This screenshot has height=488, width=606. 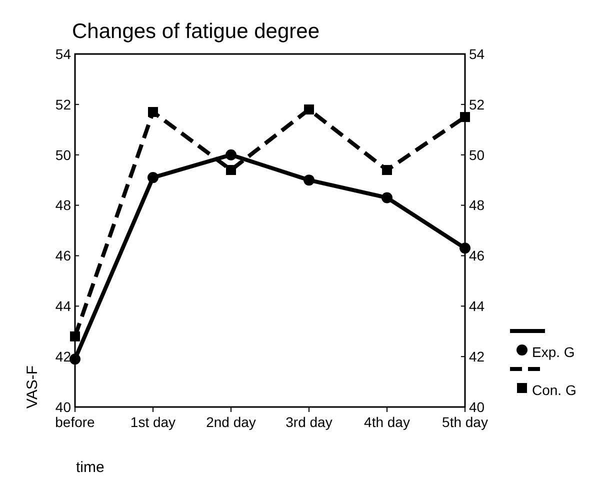 I want to click on x-tick-label: 4th day, so click(x=387, y=422).